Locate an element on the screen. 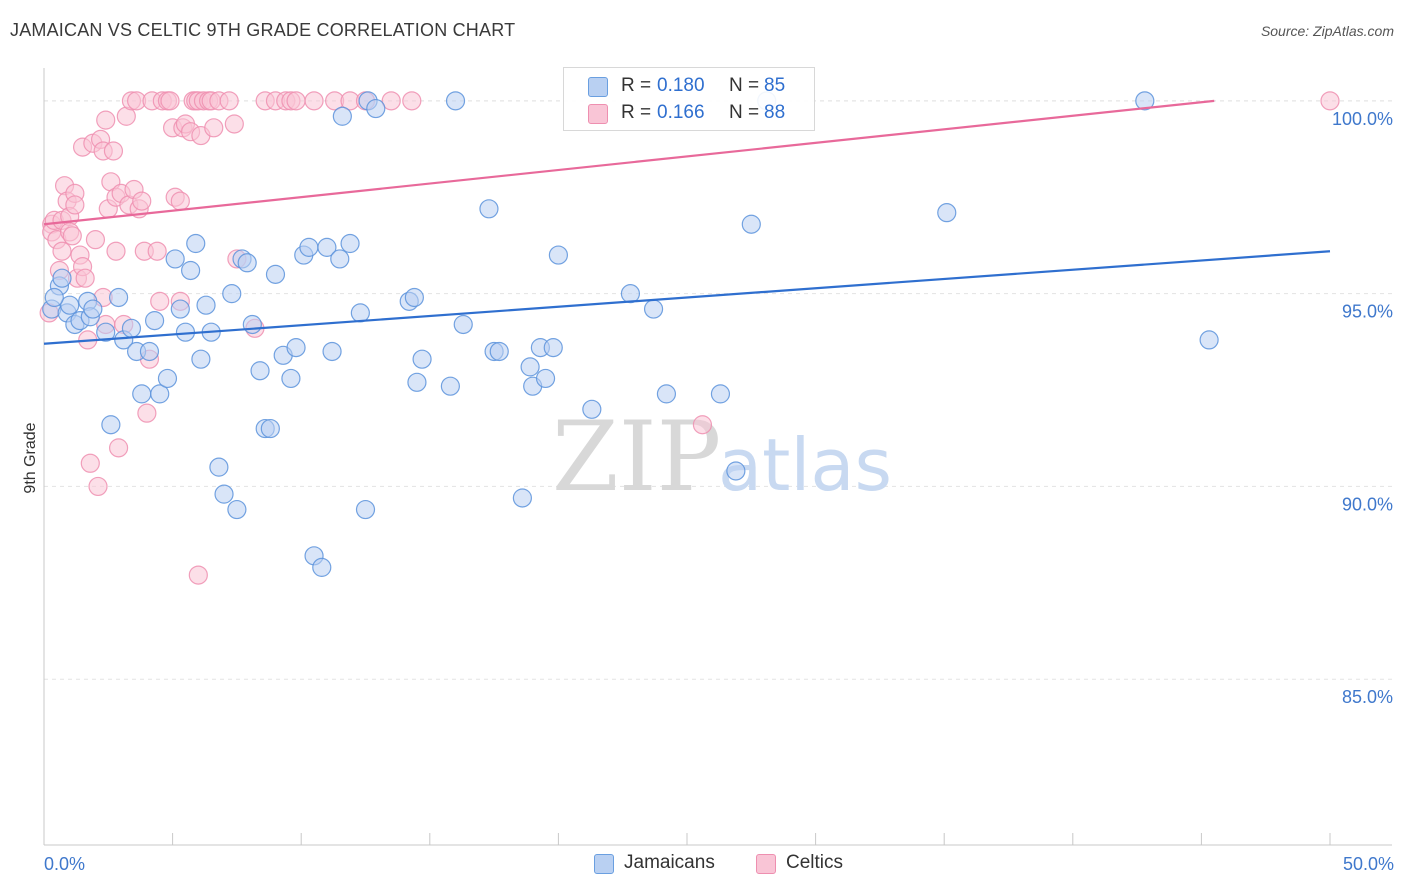 The height and width of the screenshot is (892, 1406). chart-source: Source: ZipAtlas.com is located at coordinates (1327, 31).